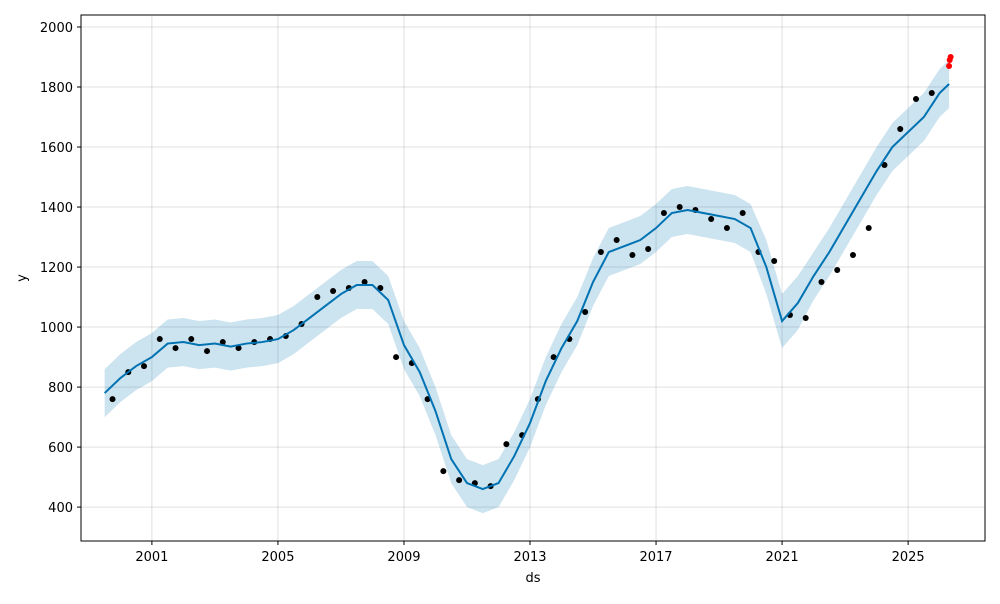 This screenshot has height=604, width=1000. I want to click on x-tick-label: 2021, so click(782, 557).